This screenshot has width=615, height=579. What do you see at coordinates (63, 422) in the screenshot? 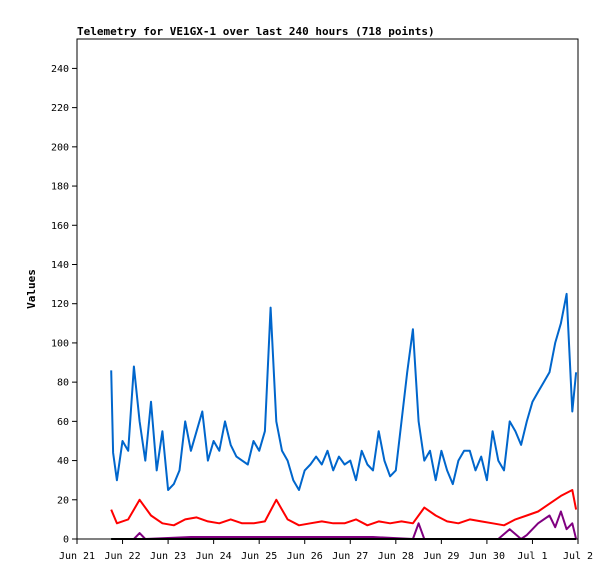
I see `y-tick-label: 60` at bounding box center [63, 422].